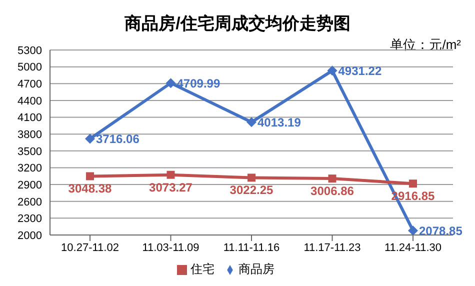  Describe the element at coordinates (30, 236) in the screenshot. I see `y-tick-label: 2000` at that location.